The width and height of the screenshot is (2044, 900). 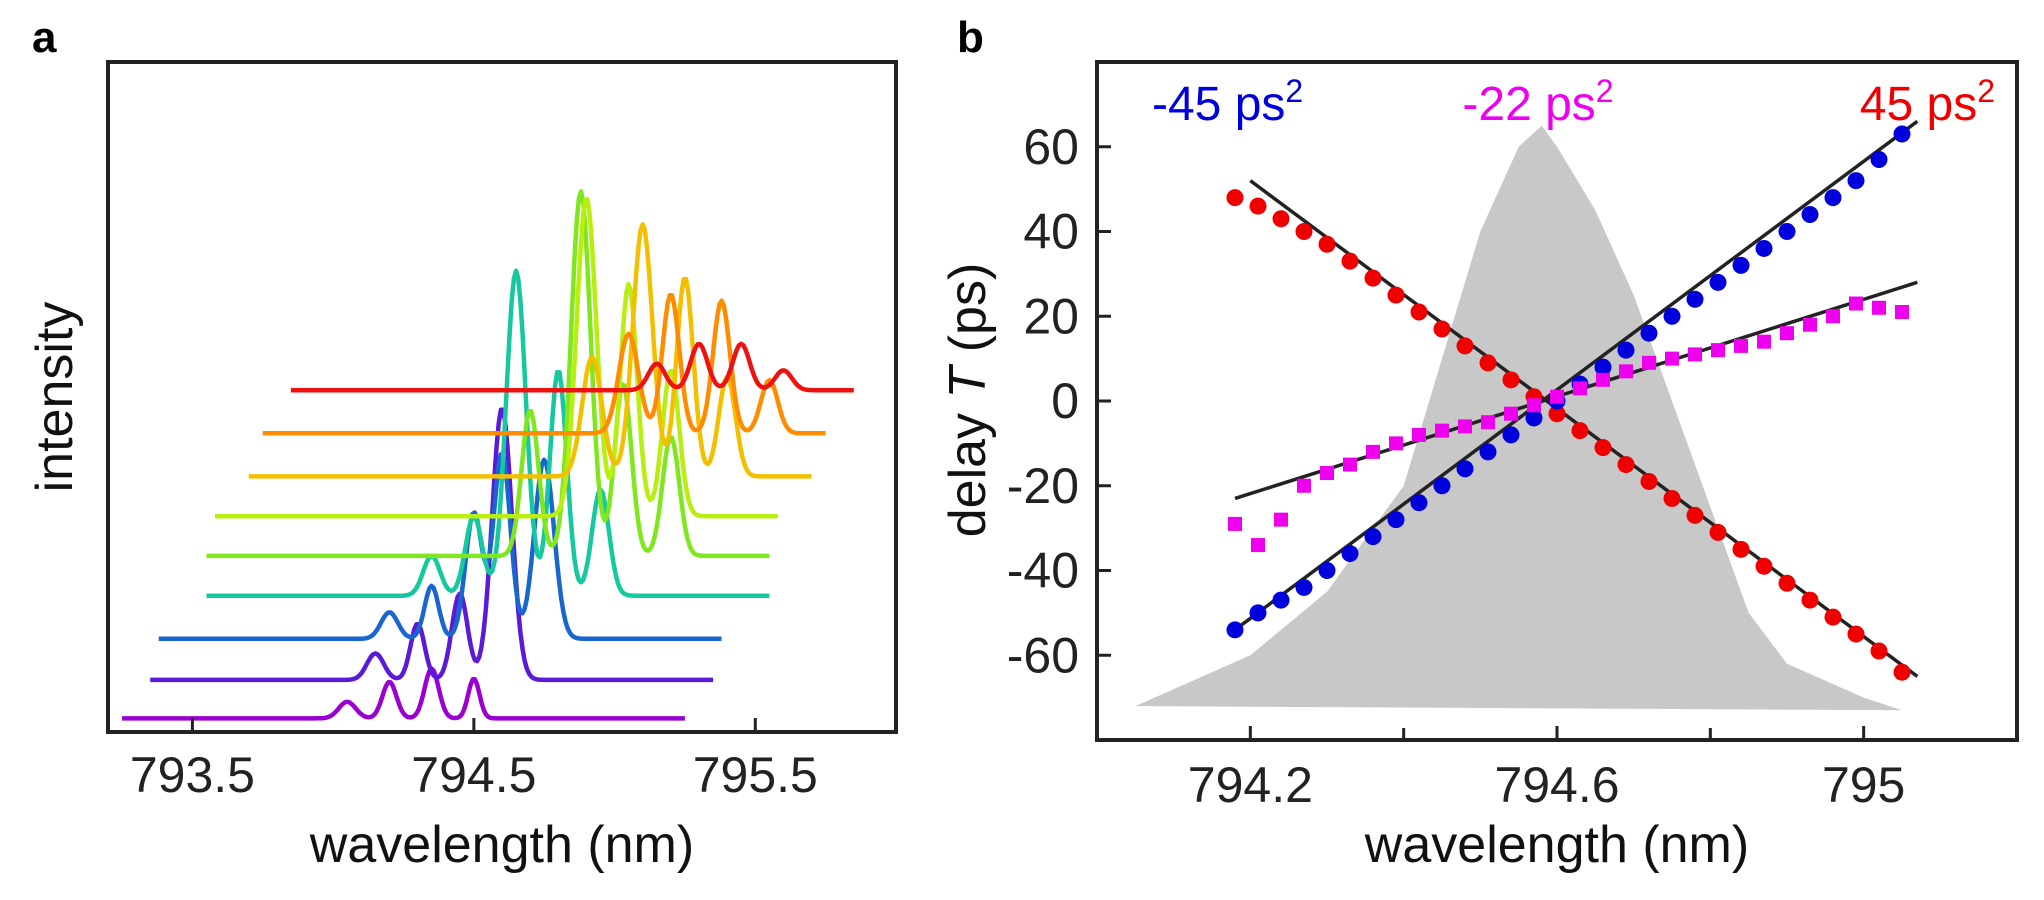 I want to click on panel-b-y-tick-label: 60, so click(x=1051, y=147).